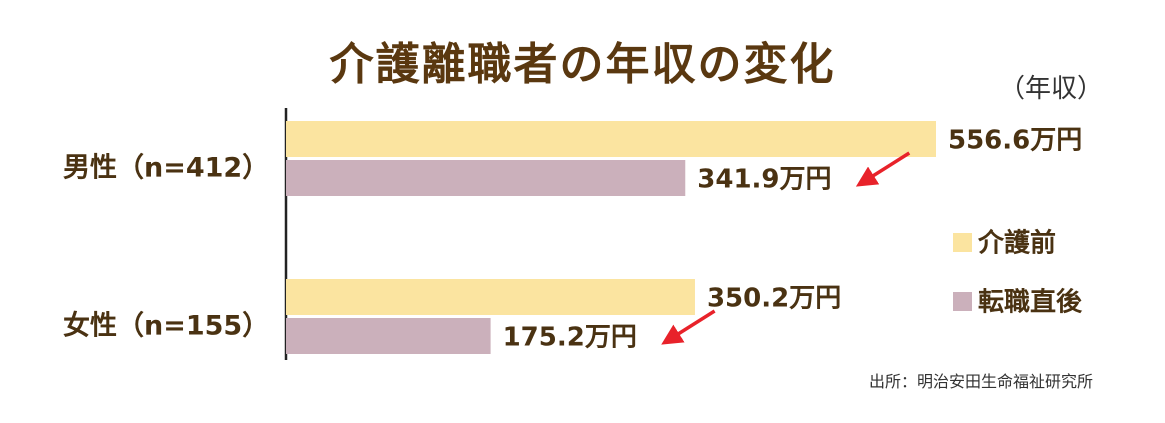 The image size is (1165, 423). I want to click on category-label: 男性（n=412）, so click(166, 168).